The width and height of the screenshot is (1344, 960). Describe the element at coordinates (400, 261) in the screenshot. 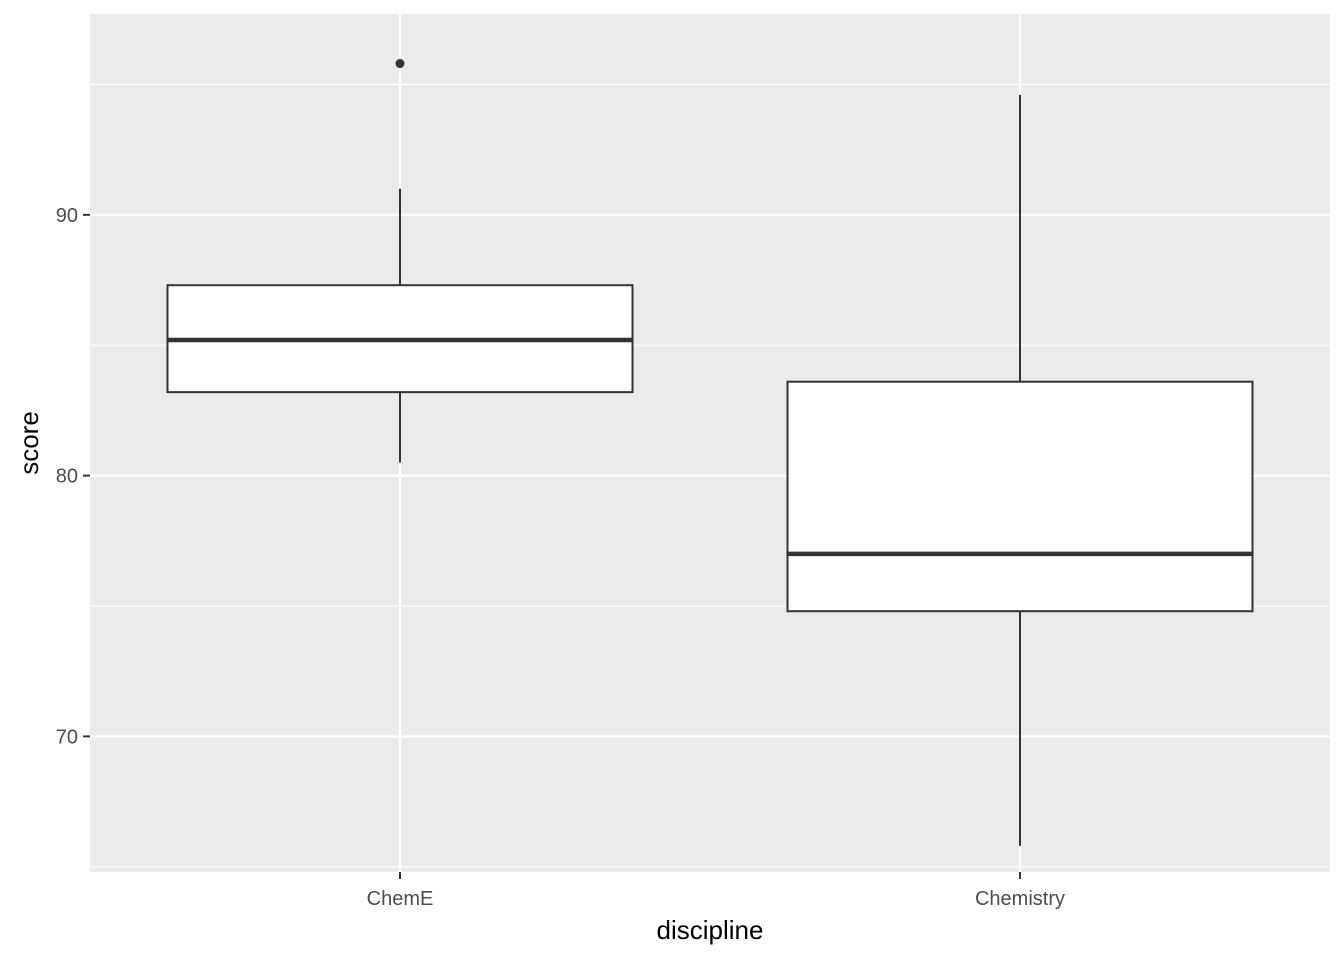

I see `box-cheme` at that location.